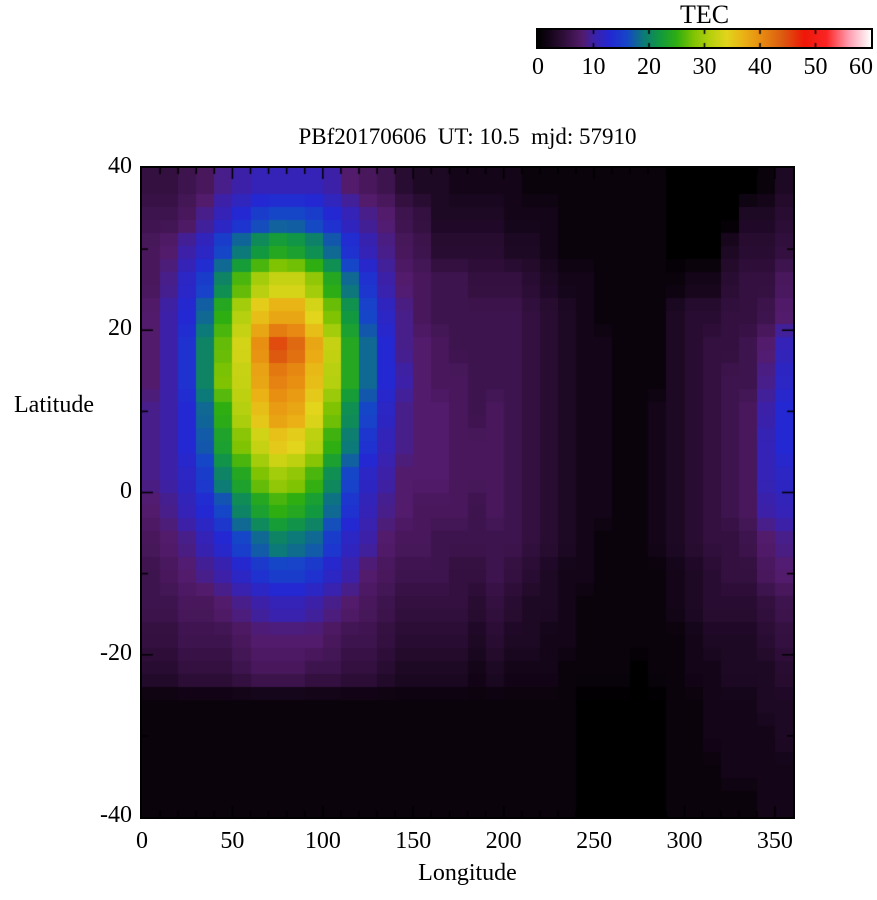 The height and width of the screenshot is (900, 877). What do you see at coordinates (126, 490) in the screenshot?
I see `y-tick-label: 0` at bounding box center [126, 490].